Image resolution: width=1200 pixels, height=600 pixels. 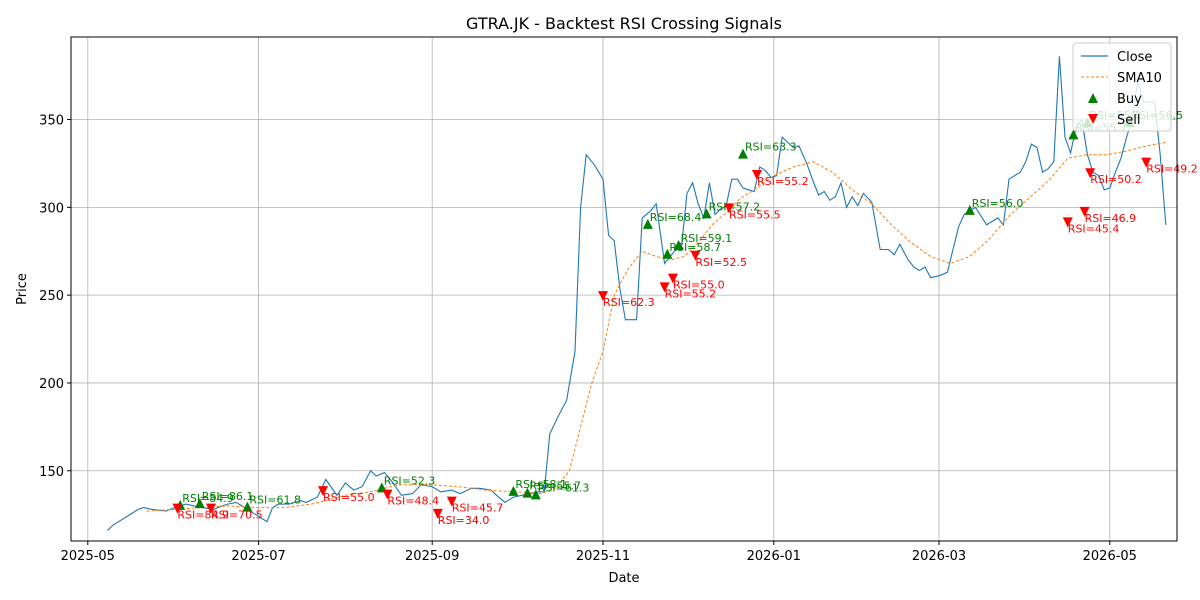 What do you see at coordinates (413, 501) in the screenshot?
I see `sell-signal-label: RSI=48.4` at bounding box center [413, 501].